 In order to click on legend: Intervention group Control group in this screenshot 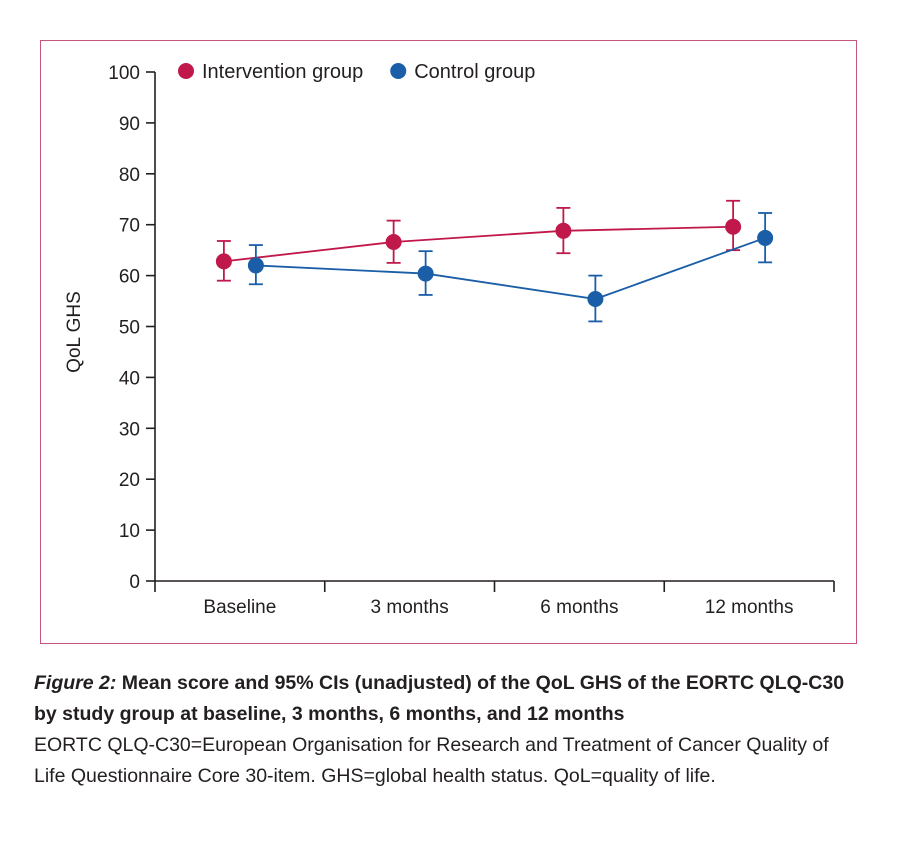, I will do `click(356, 72)`.